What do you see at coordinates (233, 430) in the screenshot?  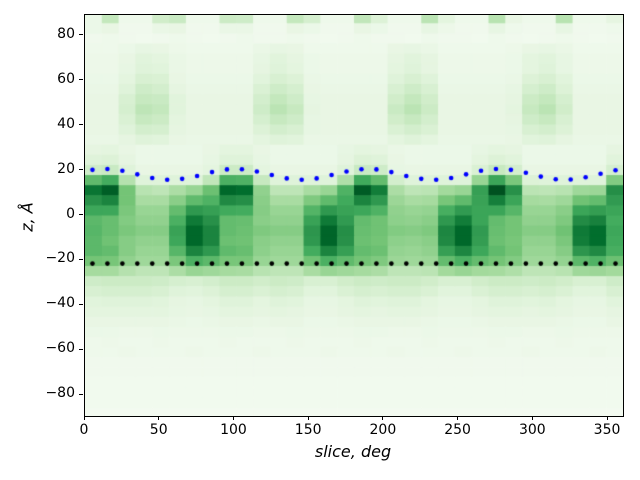 I see `x-tick-label: 100` at bounding box center [233, 430].